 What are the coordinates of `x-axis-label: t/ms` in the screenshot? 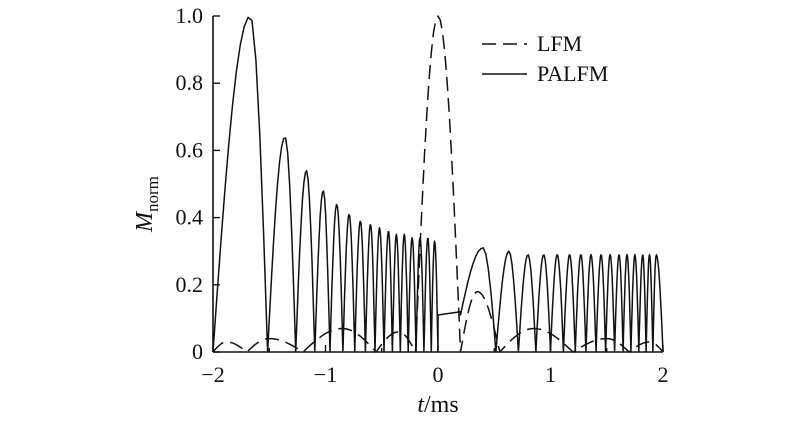 It's located at (437, 405).